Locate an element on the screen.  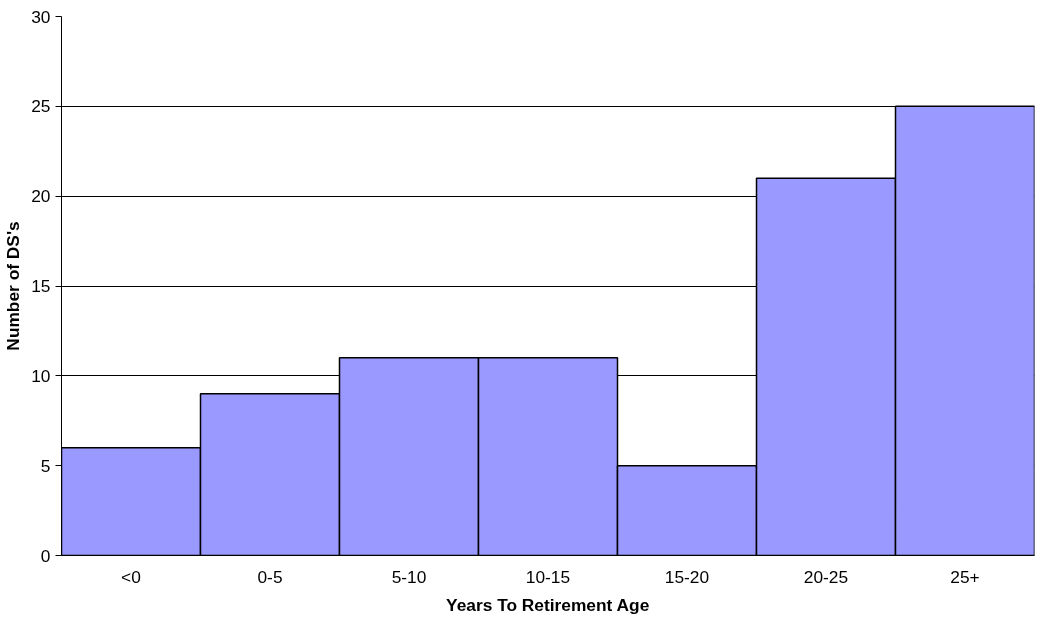
y-tick-label: 20 is located at coordinates (41, 196).